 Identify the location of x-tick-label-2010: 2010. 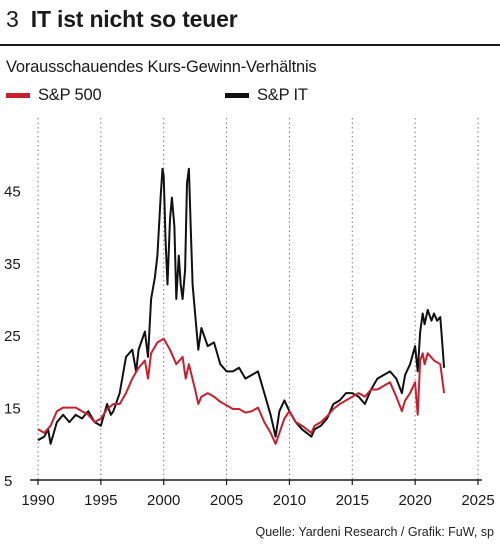
(289, 500).